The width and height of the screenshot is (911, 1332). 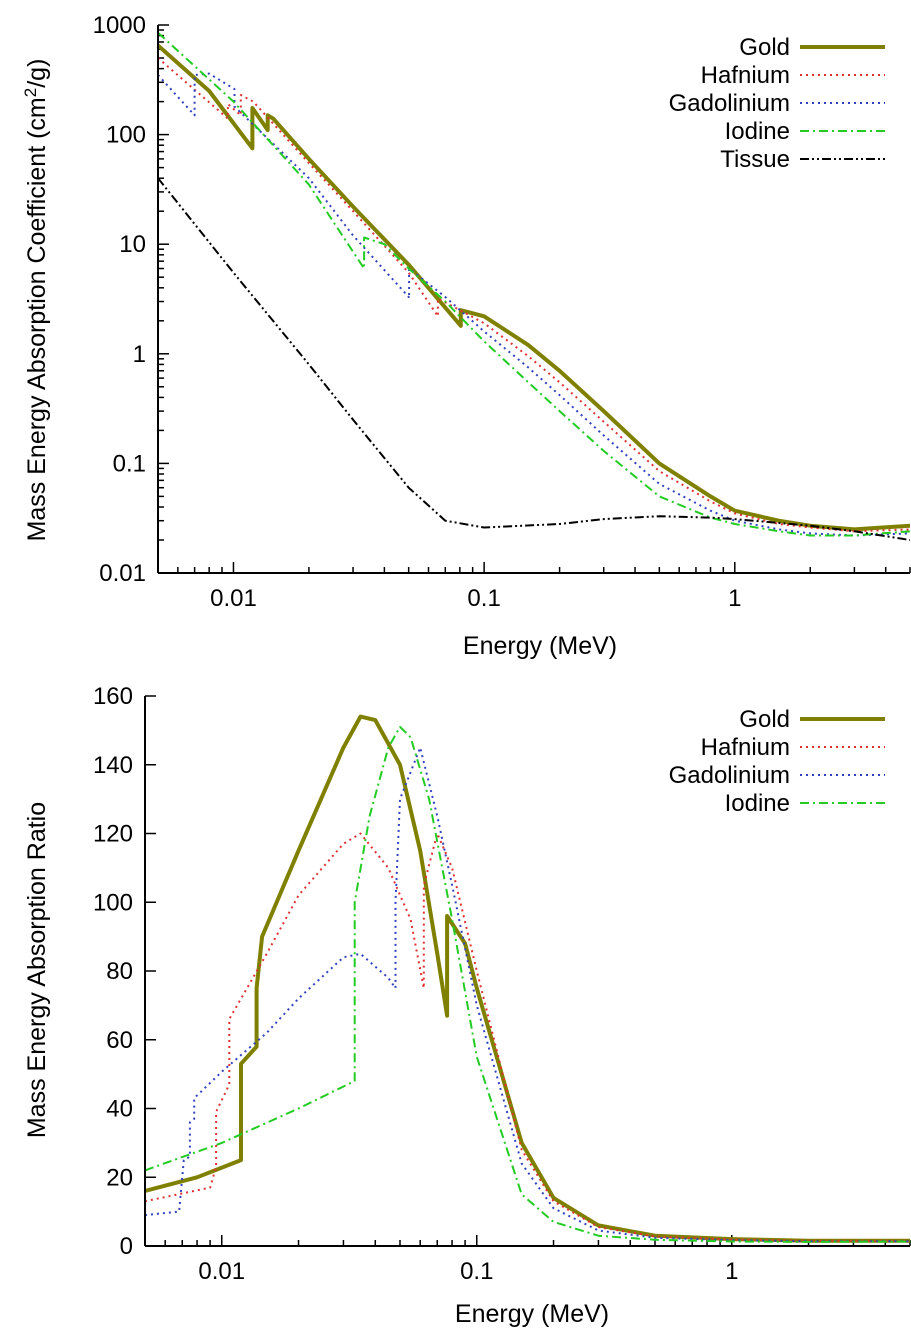 What do you see at coordinates (131, 299) in the screenshot?
I see `chart-coefficient-y-ticks: 0.01 0.1 1 10 100 1000` at bounding box center [131, 299].